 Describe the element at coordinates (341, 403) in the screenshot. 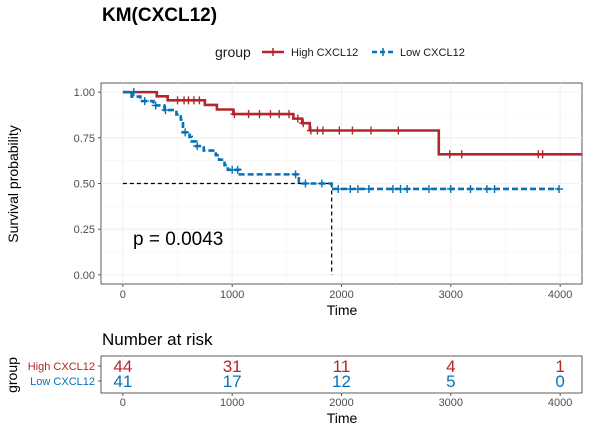

I see `risk-x-tick-label: 2000` at that location.